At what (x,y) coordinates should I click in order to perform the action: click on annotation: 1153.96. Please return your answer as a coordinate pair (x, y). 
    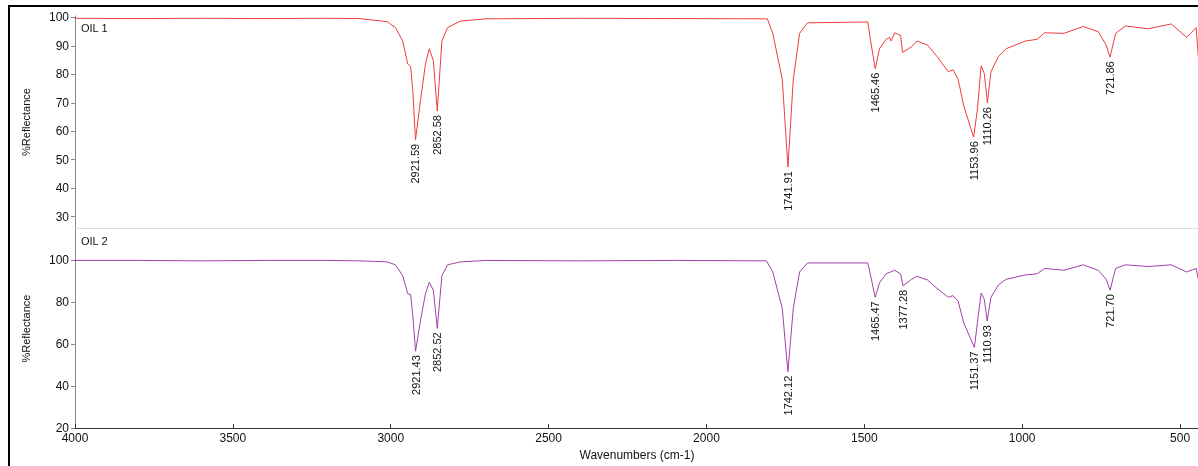
    Looking at the image, I should click on (973, 161).